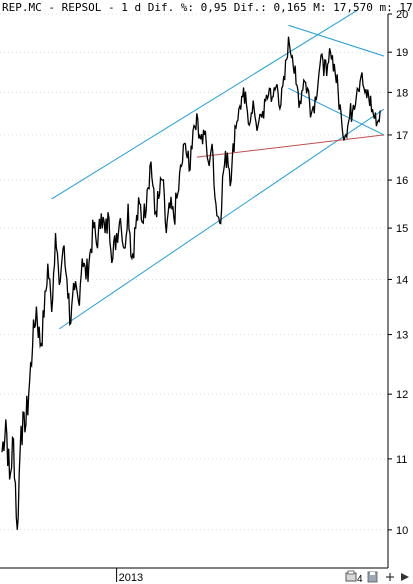 This screenshot has width=413, height=584. What do you see at coordinates (402, 280) in the screenshot?
I see `y-tick-label-14: 14` at bounding box center [402, 280].